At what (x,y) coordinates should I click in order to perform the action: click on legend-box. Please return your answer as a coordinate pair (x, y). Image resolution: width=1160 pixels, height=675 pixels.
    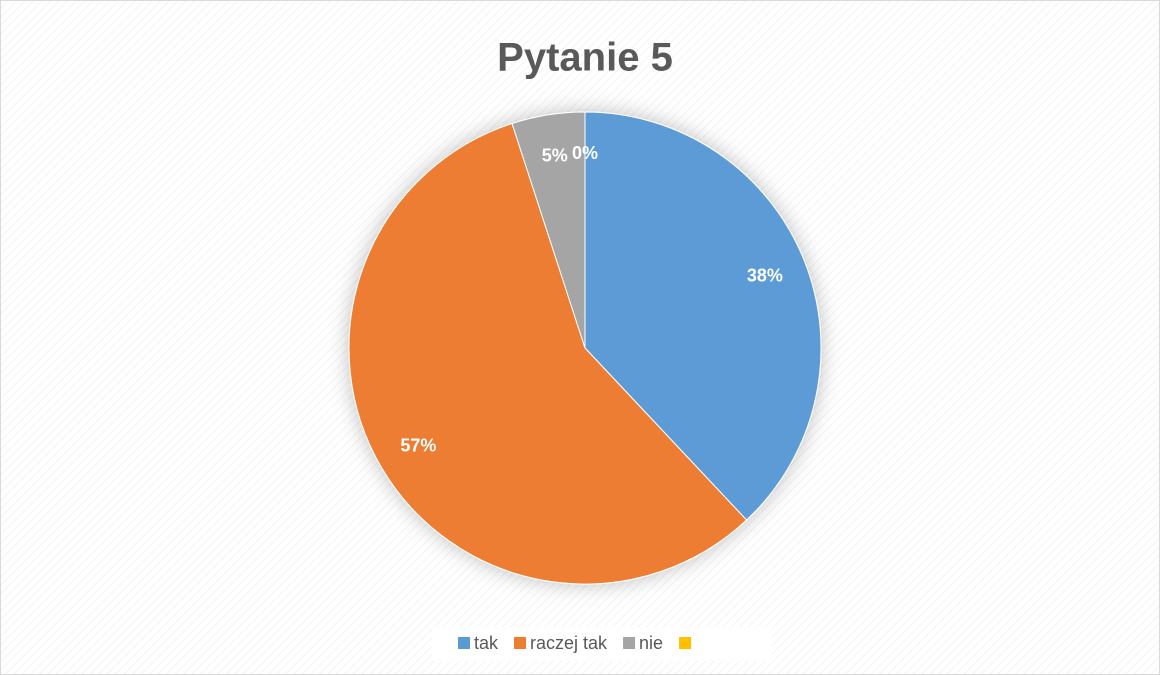
    Looking at the image, I should click on (602, 644).